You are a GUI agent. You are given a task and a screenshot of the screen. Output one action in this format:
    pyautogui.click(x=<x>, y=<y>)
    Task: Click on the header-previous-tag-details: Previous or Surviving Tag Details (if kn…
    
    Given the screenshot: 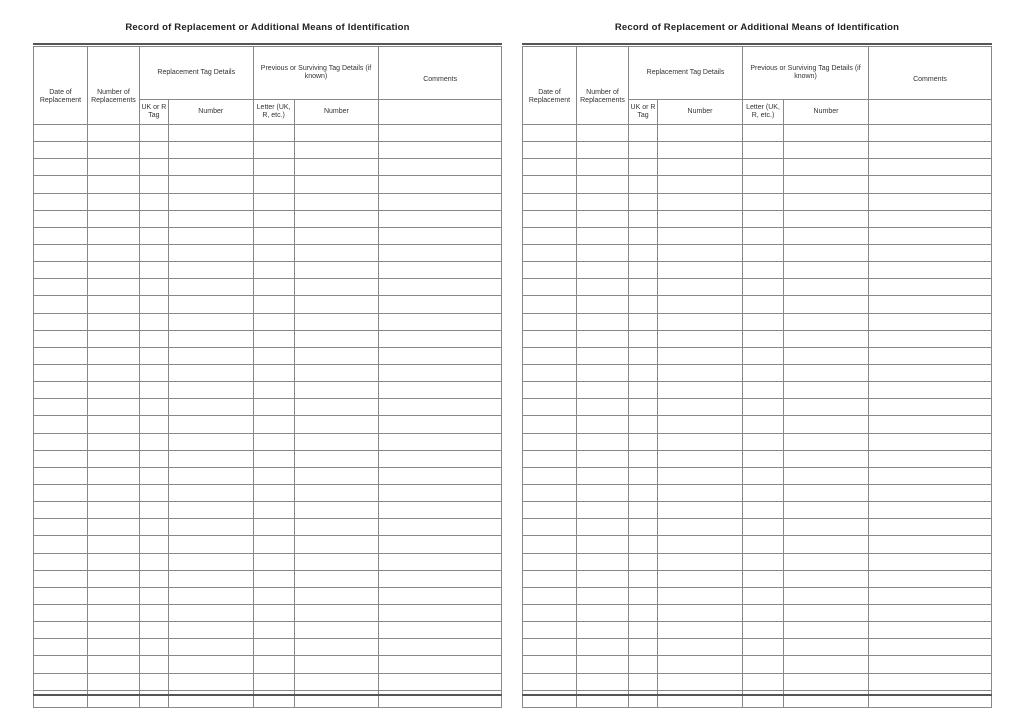 What is the action you would take?
    pyautogui.click(x=805, y=73)
    